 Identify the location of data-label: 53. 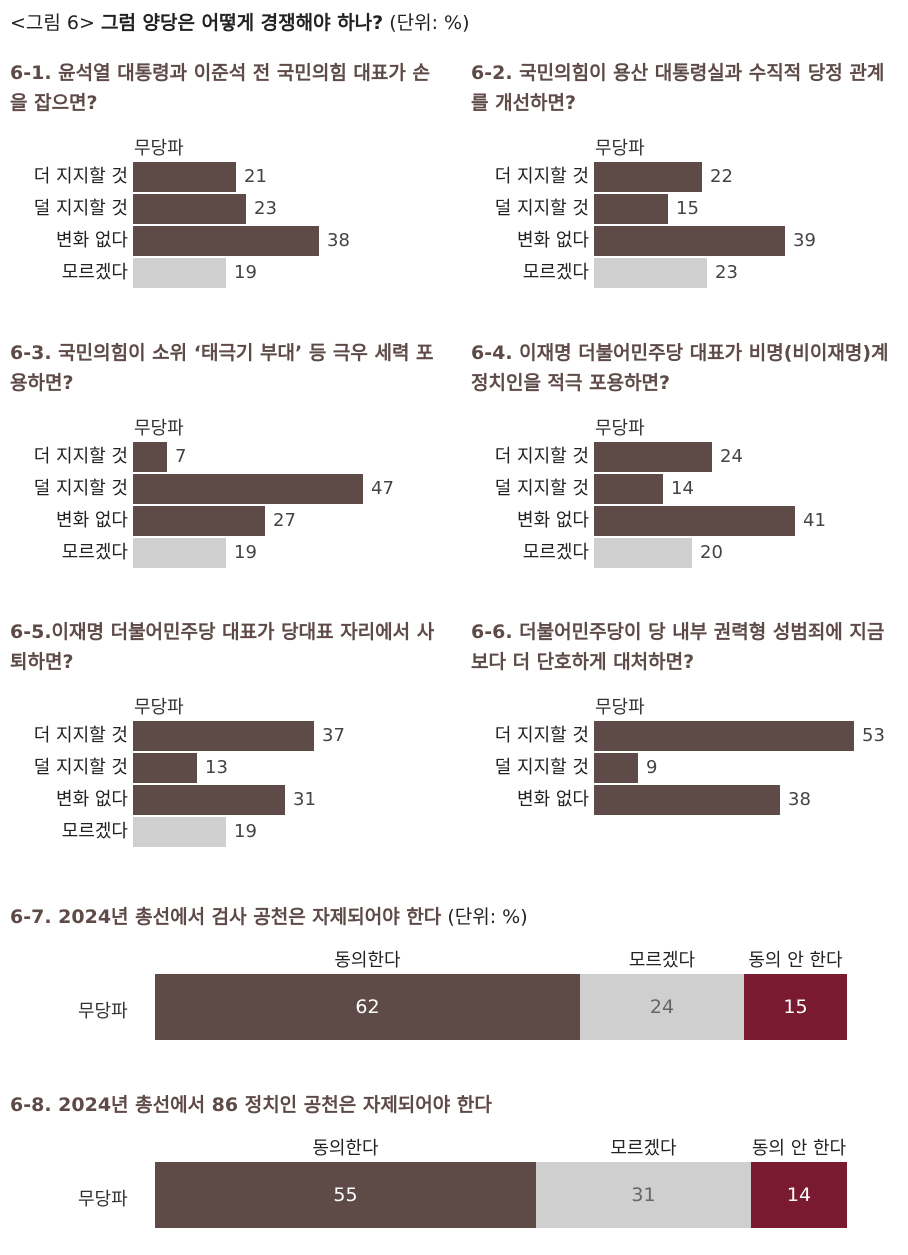
(873, 735).